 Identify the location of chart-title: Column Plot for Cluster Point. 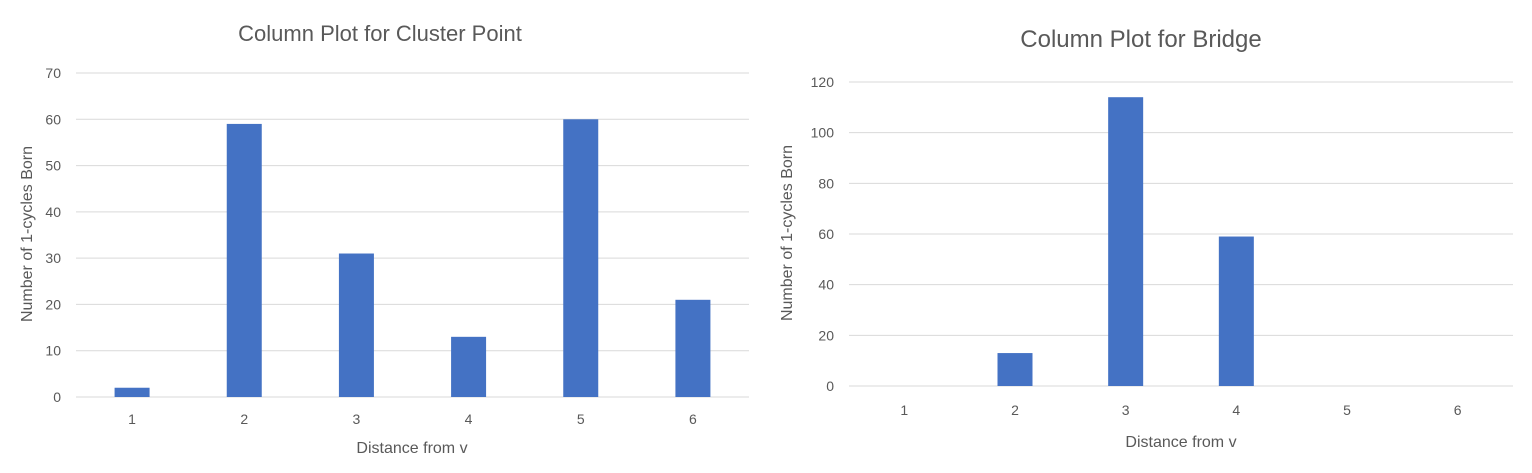
(380, 33).